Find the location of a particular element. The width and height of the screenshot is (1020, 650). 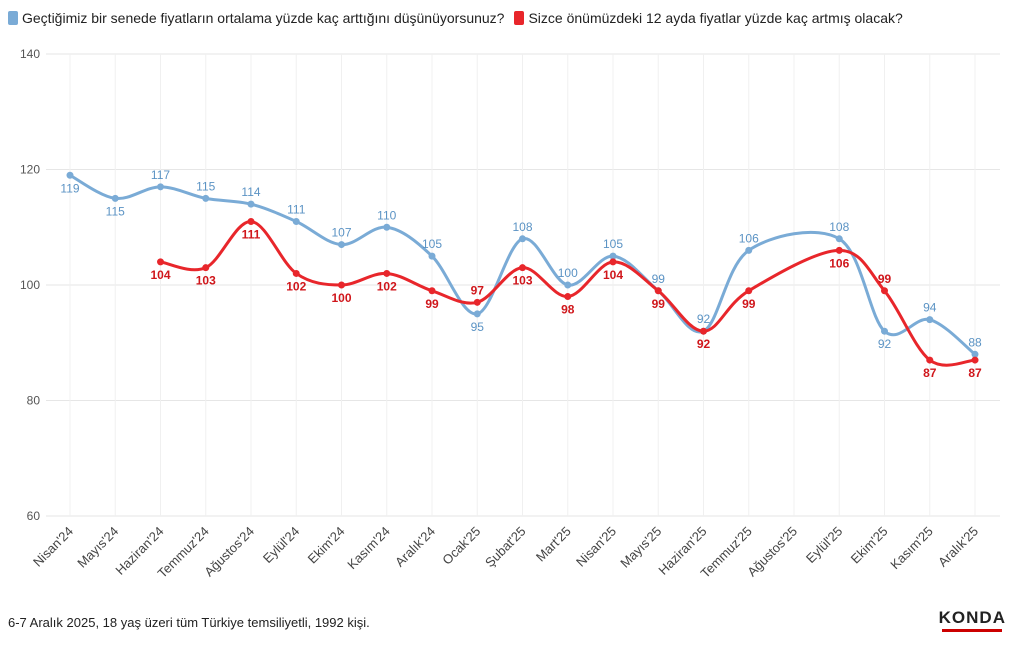

data-label: 94 is located at coordinates (930, 308).